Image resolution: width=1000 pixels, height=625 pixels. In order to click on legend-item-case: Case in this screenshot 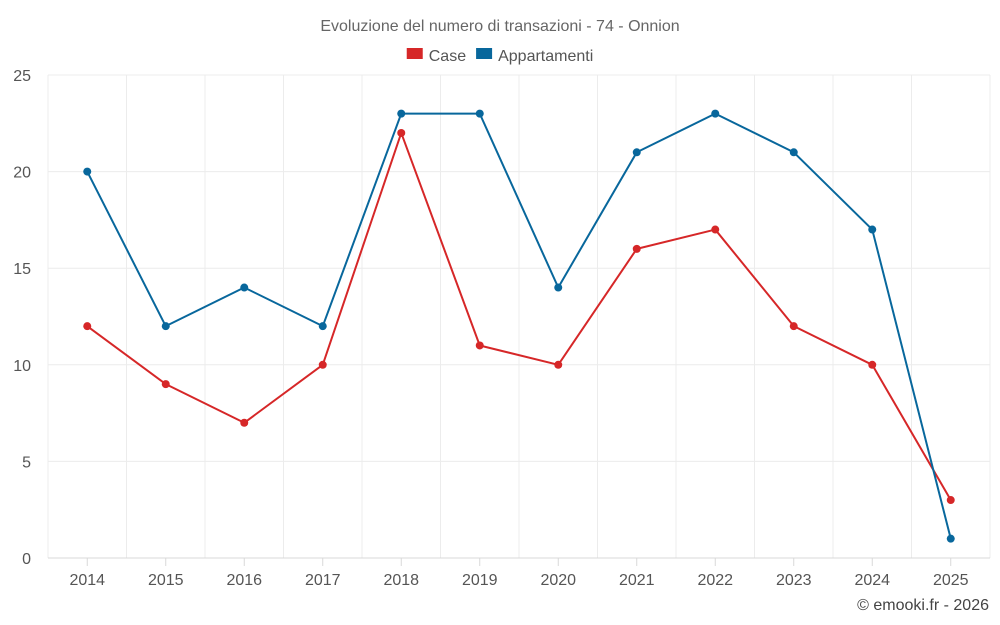, I will do `click(436, 56)`.